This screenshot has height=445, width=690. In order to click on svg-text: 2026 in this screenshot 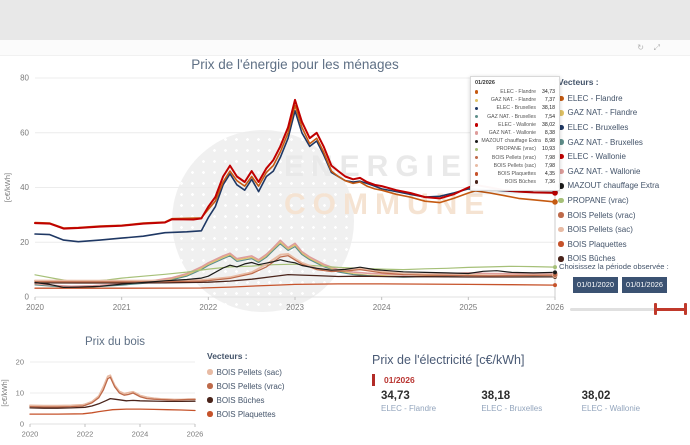, I will do `click(555, 307)`.